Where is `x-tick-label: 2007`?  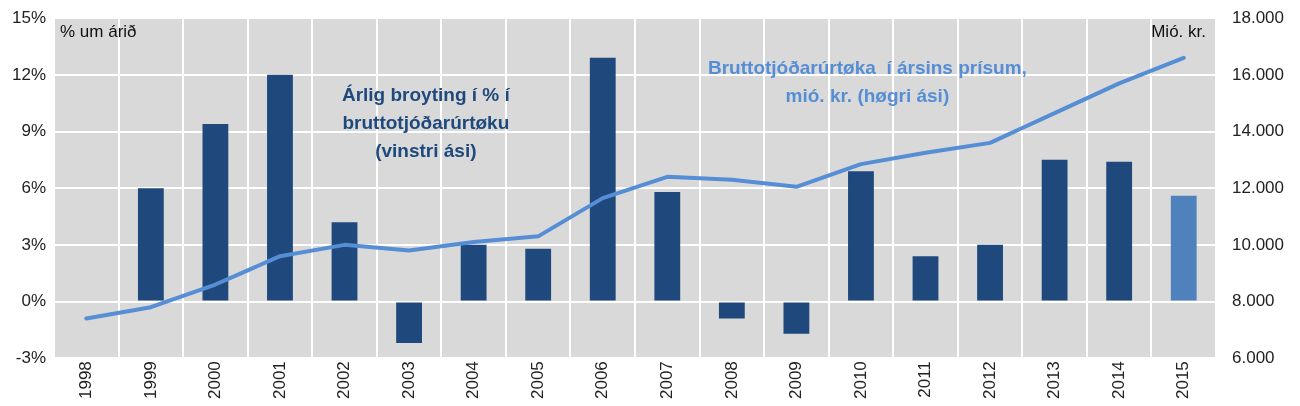 x-tick-label: 2007 is located at coordinates (666, 380).